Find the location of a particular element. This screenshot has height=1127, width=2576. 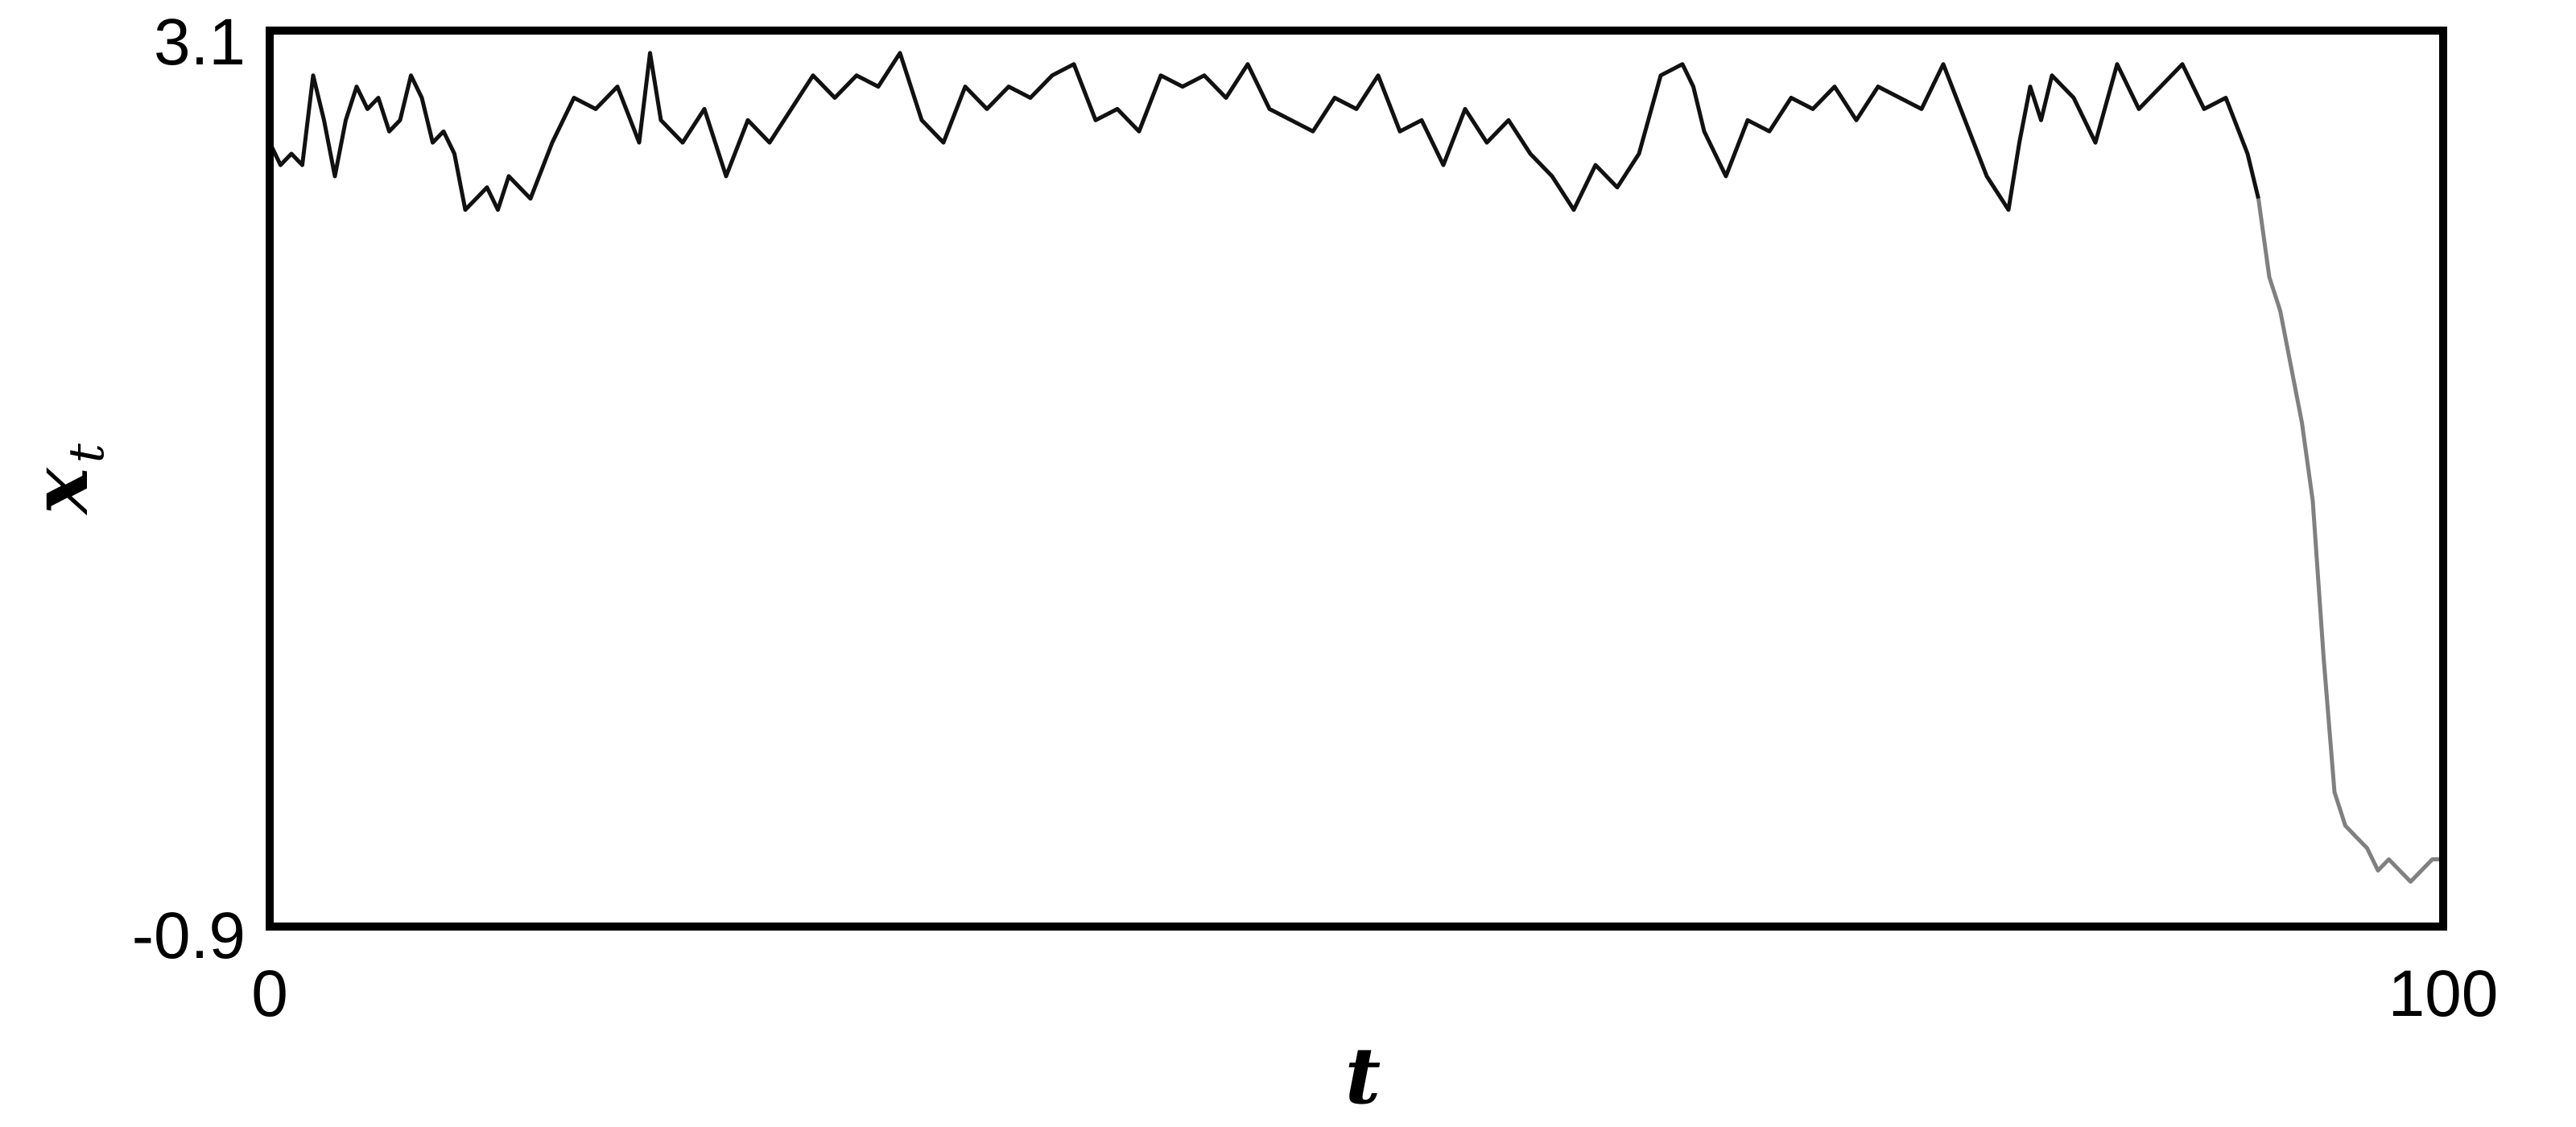

y-axis-label: x t is located at coordinates (64, 479).